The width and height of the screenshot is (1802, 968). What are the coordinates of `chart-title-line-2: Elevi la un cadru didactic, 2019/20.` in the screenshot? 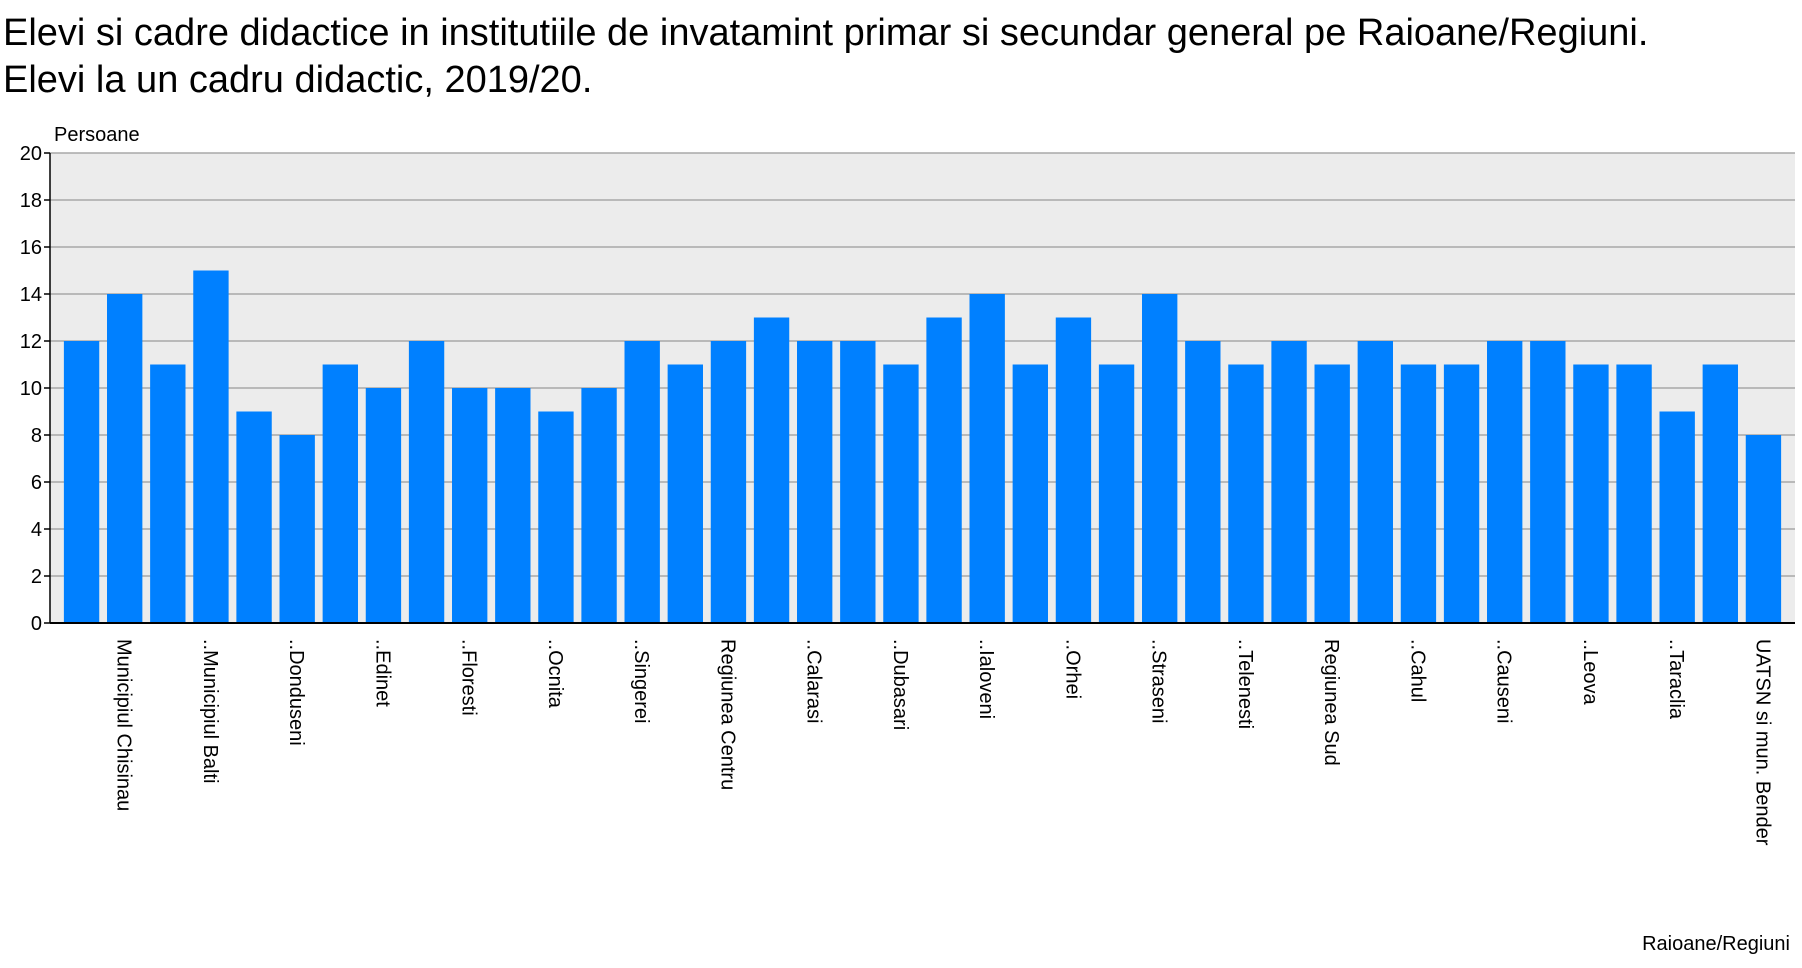 It's located at (298, 80).